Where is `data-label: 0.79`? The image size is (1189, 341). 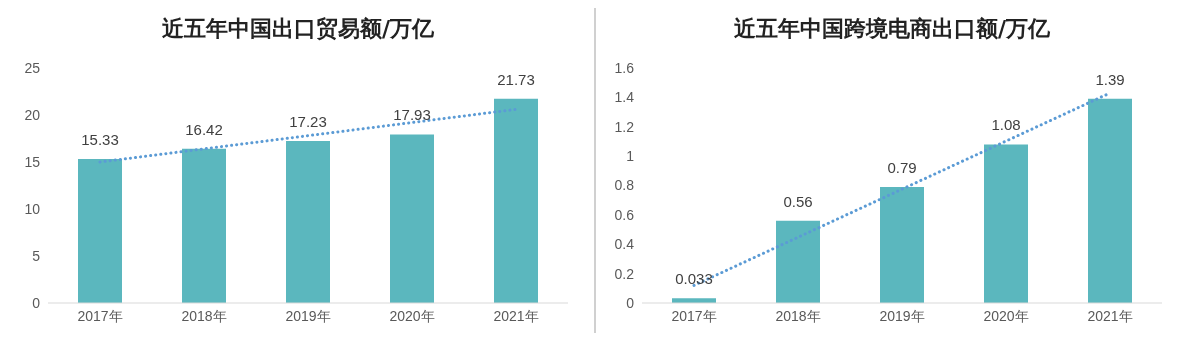
data-label: 0.79 is located at coordinates (902, 167).